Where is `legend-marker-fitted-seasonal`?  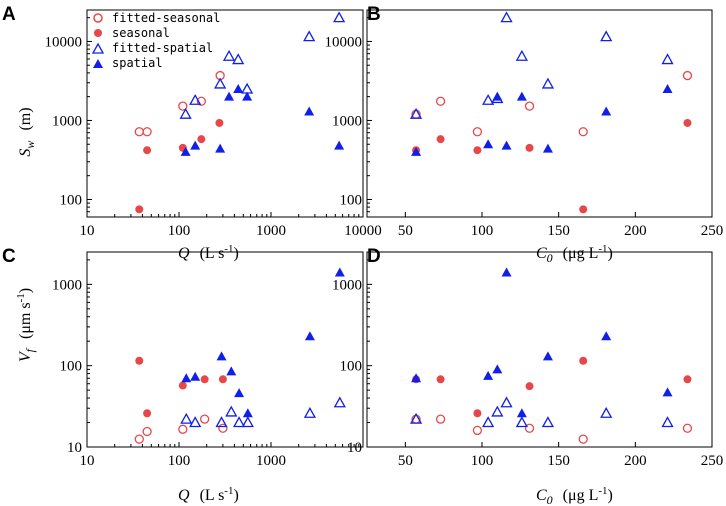 legend-marker-fitted-seasonal is located at coordinates (98, 18).